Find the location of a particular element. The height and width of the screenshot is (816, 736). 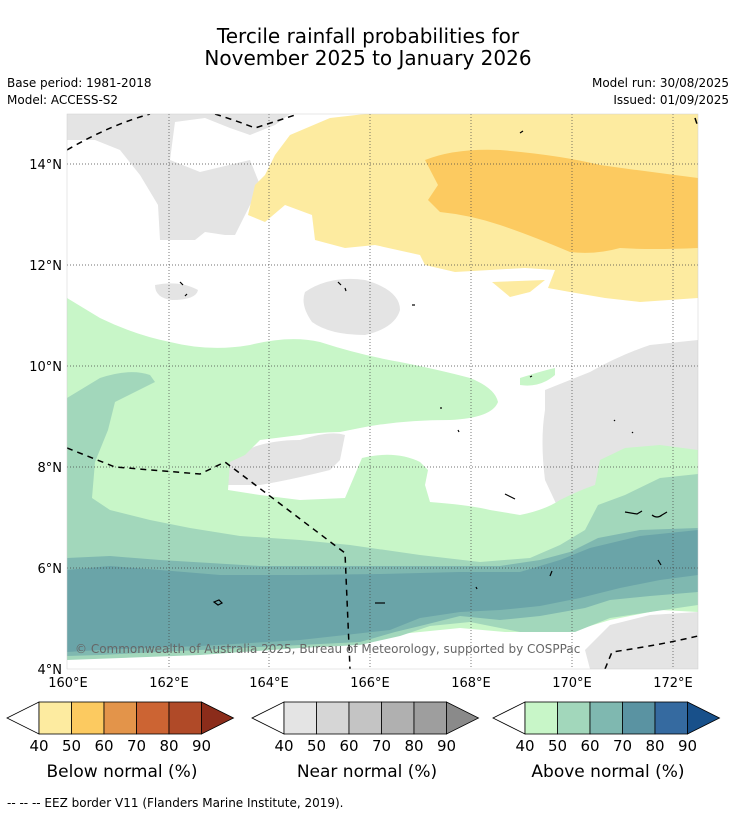

above-bar-tick-90: 90 is located at coordinates (687, 746).